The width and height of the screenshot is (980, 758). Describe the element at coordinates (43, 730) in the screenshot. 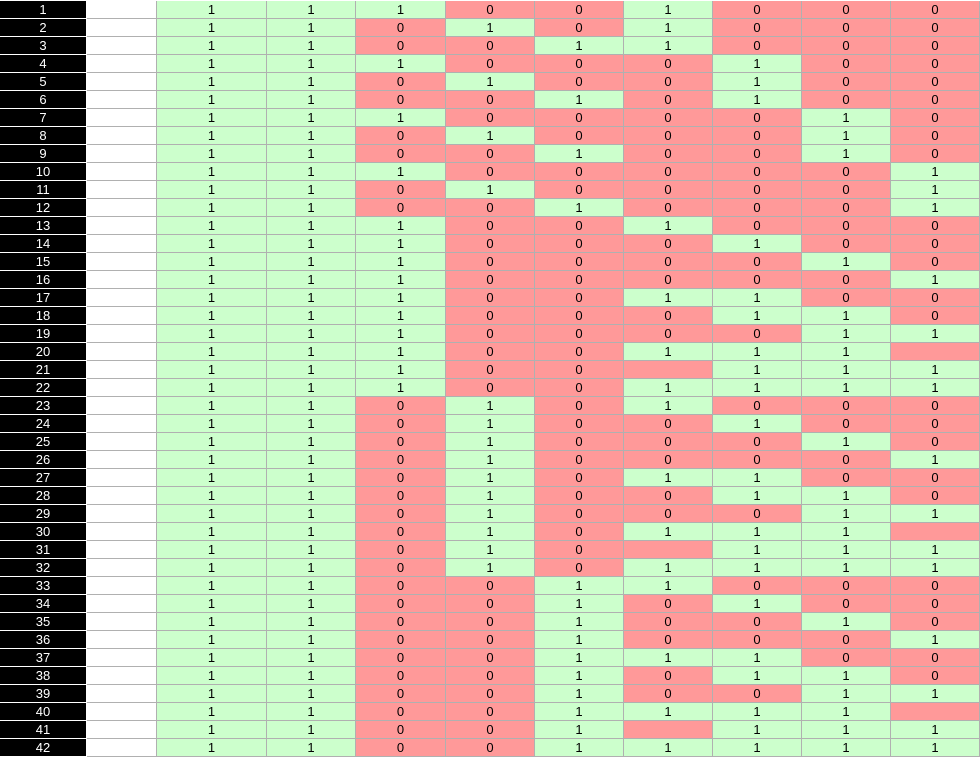

I see `row-number: 41` at that location.